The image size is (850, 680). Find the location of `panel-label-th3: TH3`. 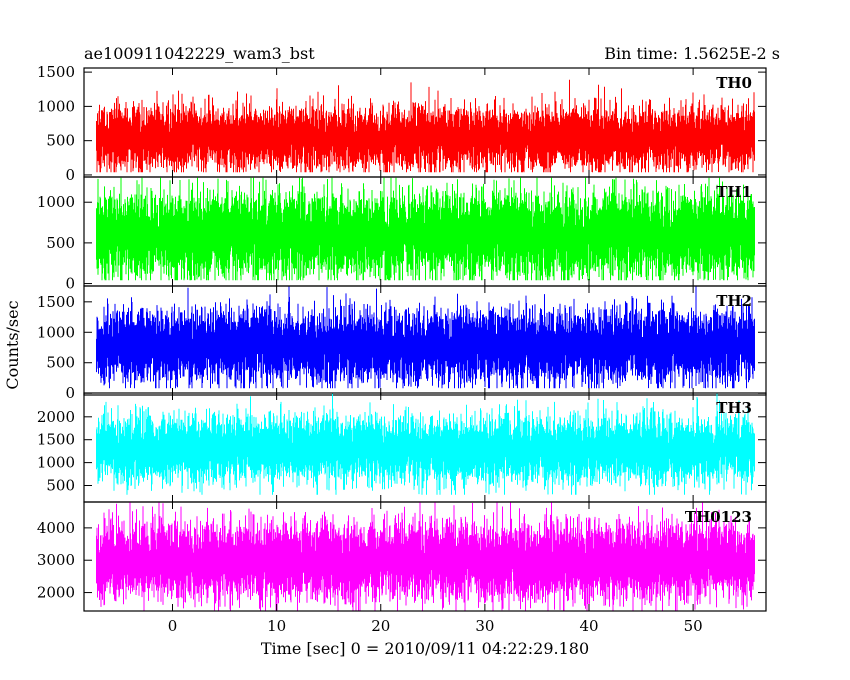

panel-label-th3: TH3 is located at coordinates (734, 408).